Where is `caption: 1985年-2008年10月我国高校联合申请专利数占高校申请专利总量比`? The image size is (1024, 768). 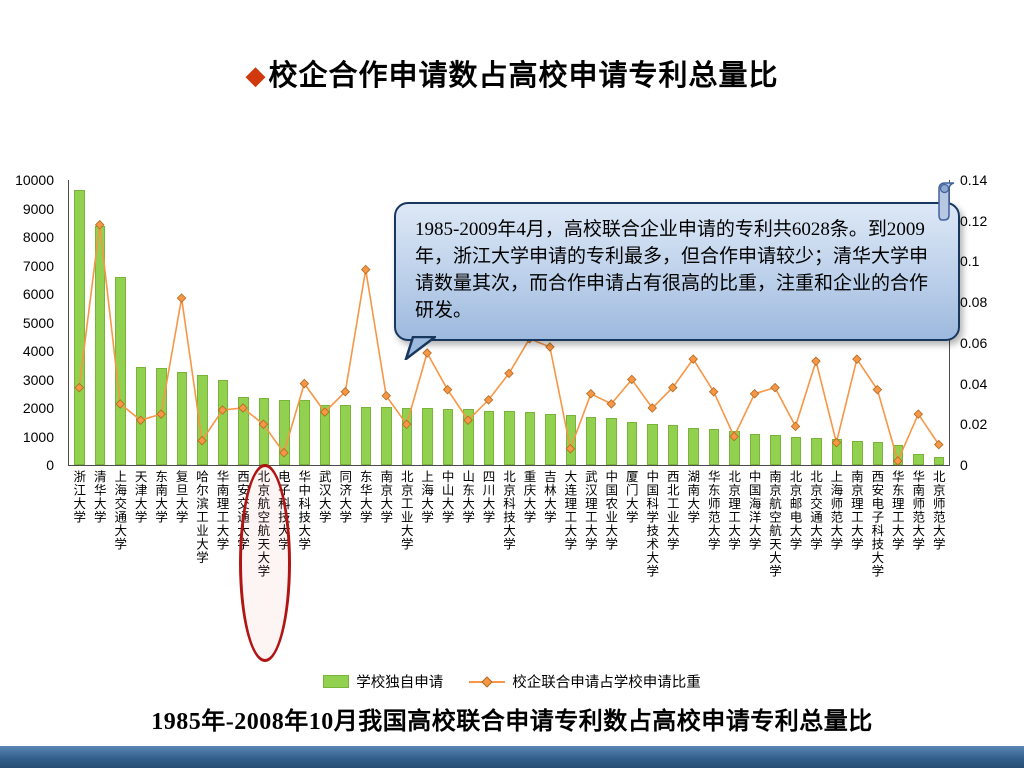 caption: 1985年-2008年10月我国高校联合申请专利数占高校申请专利总量比 is located at coordinates (512, 722).